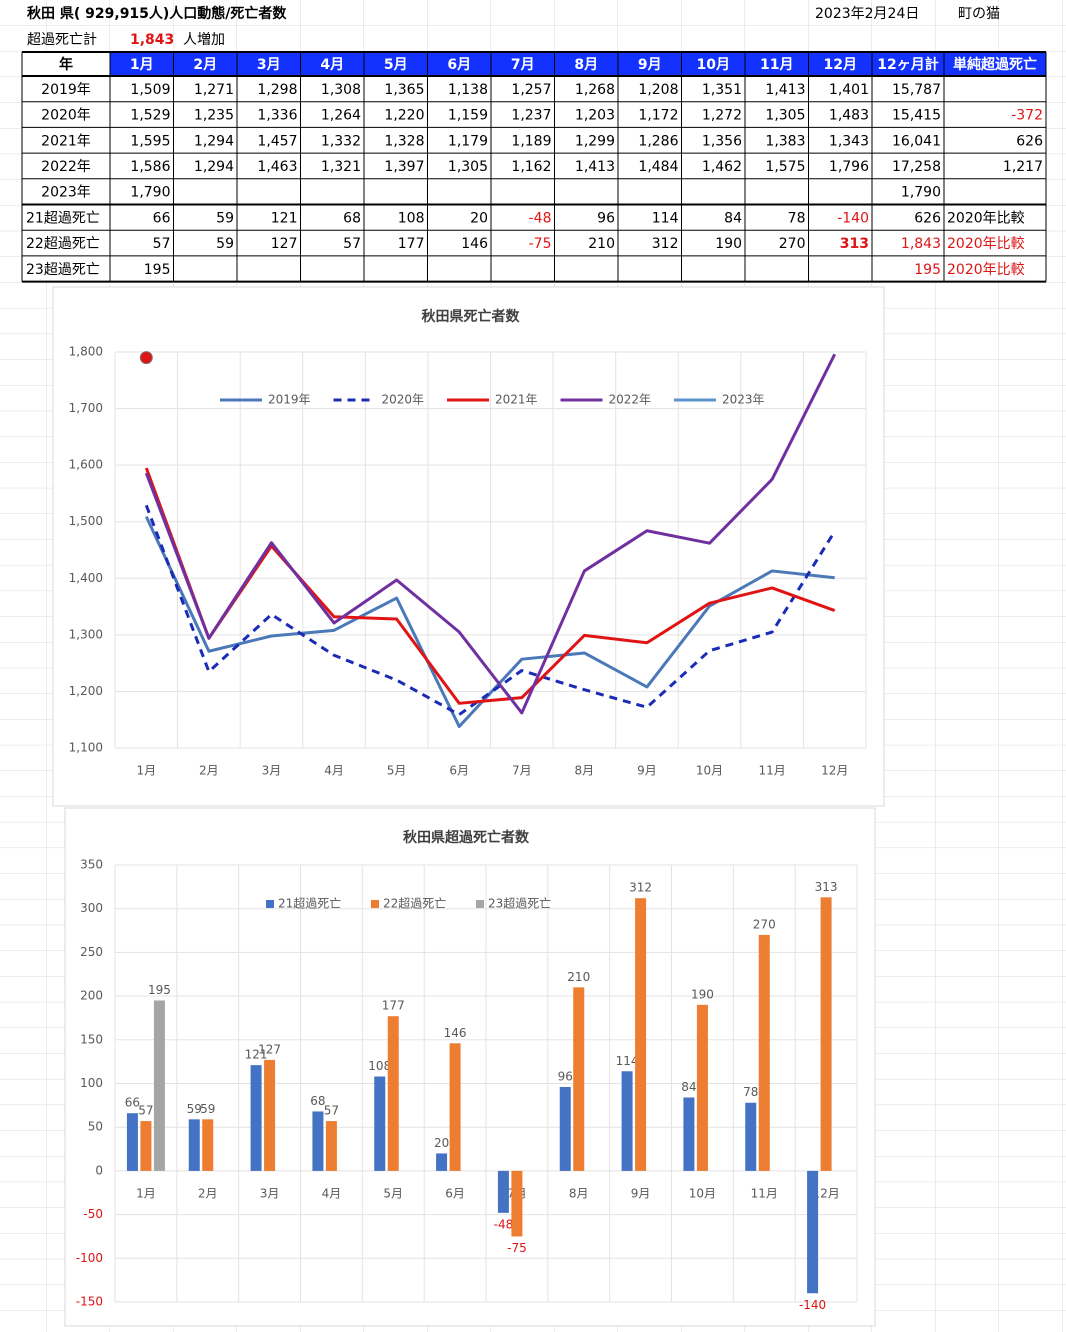 The image size is (1066, 1332). I want to click on table-cell: 22超過死亡, so click(63, 244).